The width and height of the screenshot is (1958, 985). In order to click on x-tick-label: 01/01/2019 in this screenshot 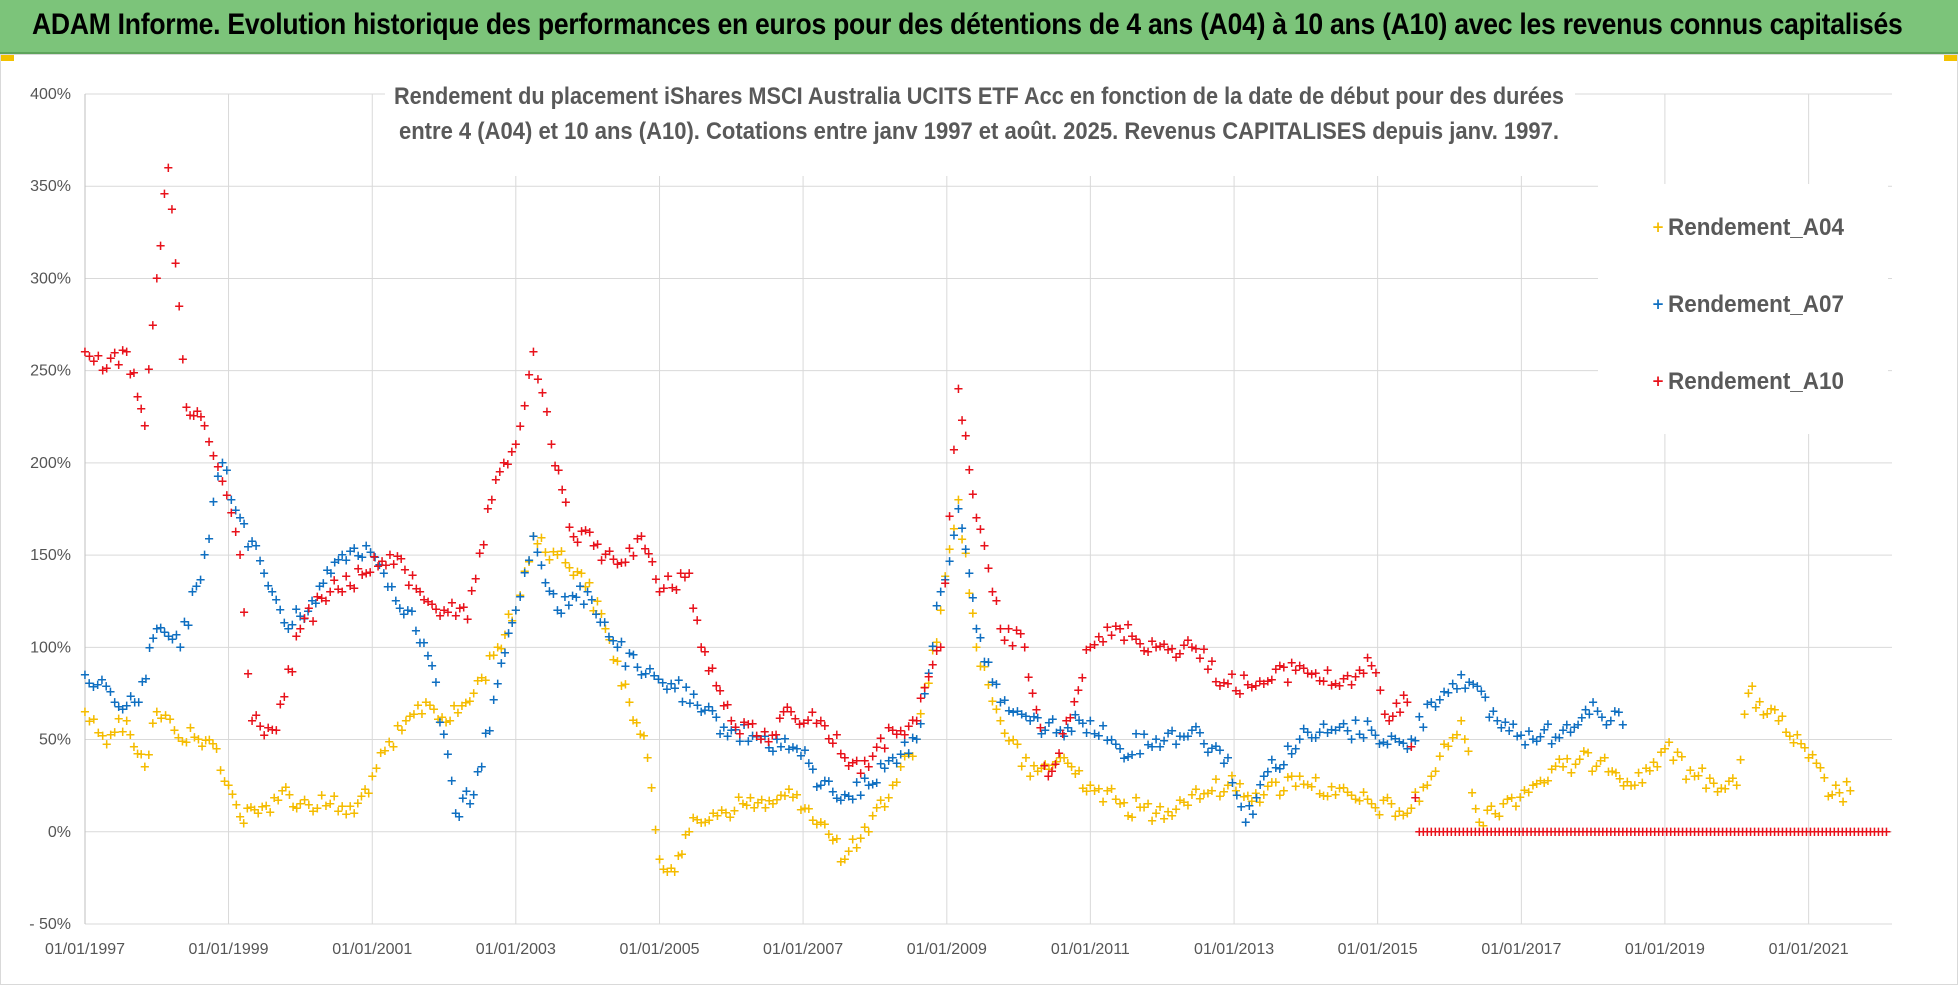, I will do `click(1665, 949)`.